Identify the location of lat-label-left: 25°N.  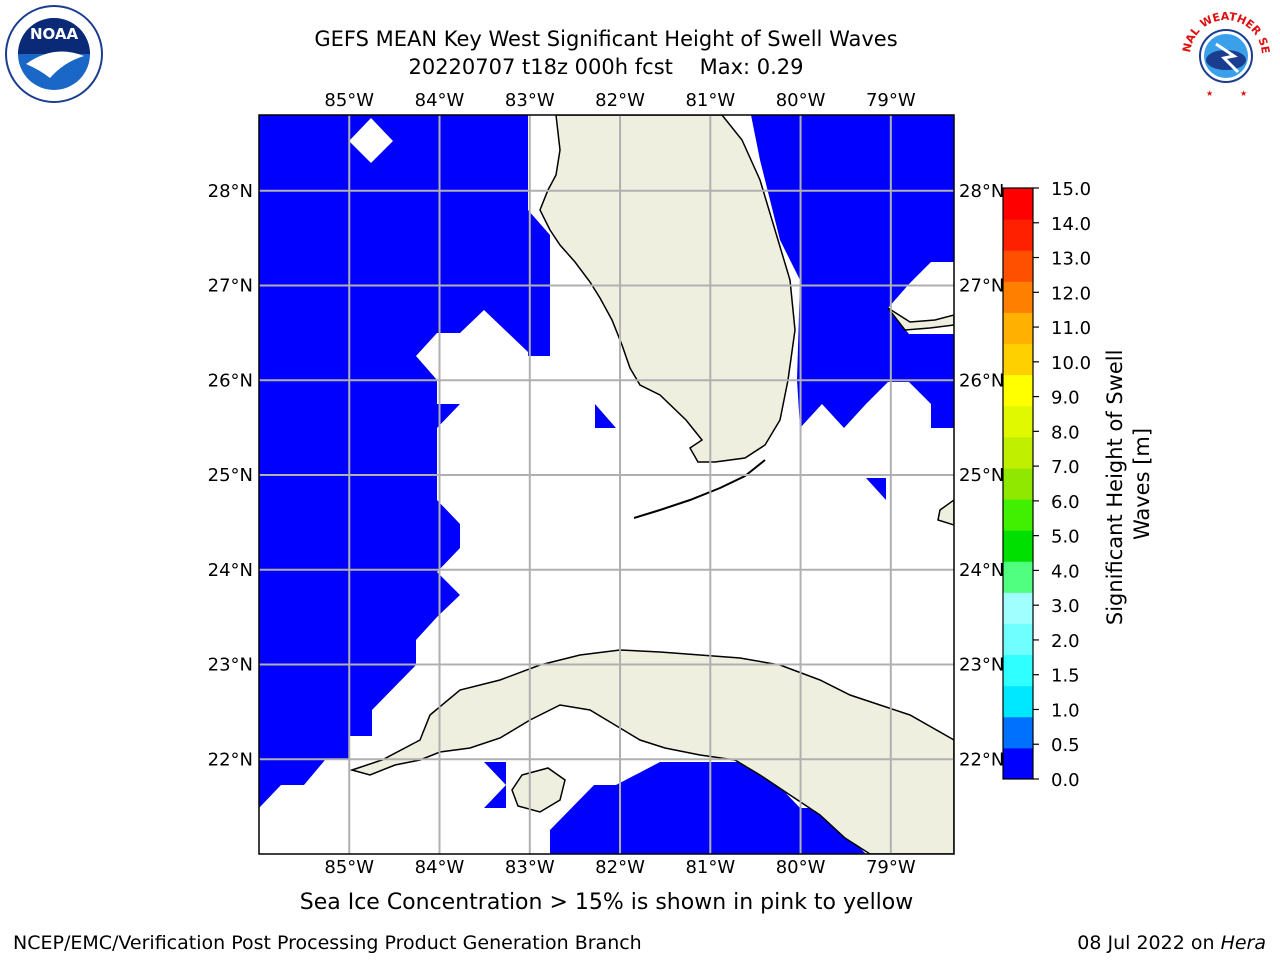
(230, 475).